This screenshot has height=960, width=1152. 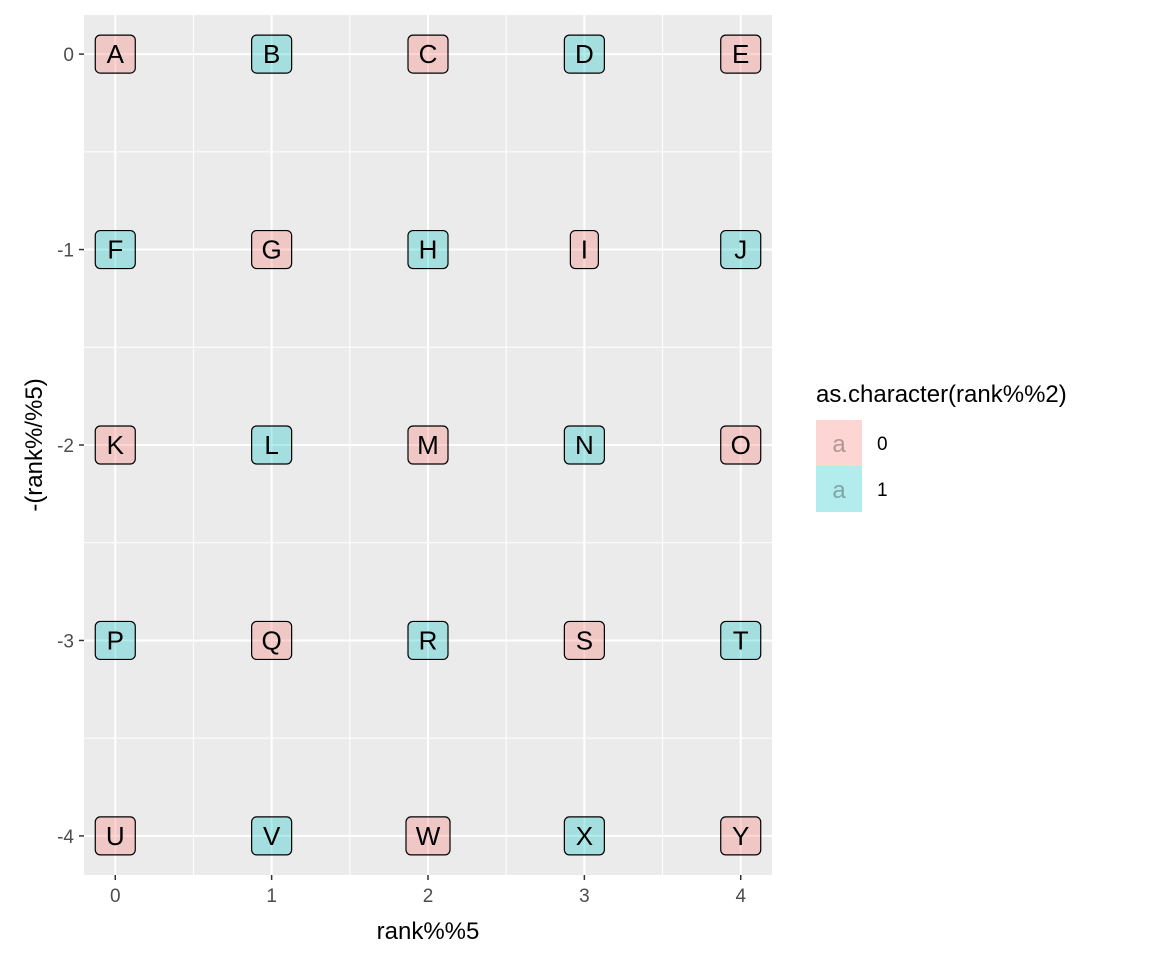 What do you see at coordinates (584, 896) in the screenshot?
I see `x-tick-label: 3` at bounding box center [584, 896].